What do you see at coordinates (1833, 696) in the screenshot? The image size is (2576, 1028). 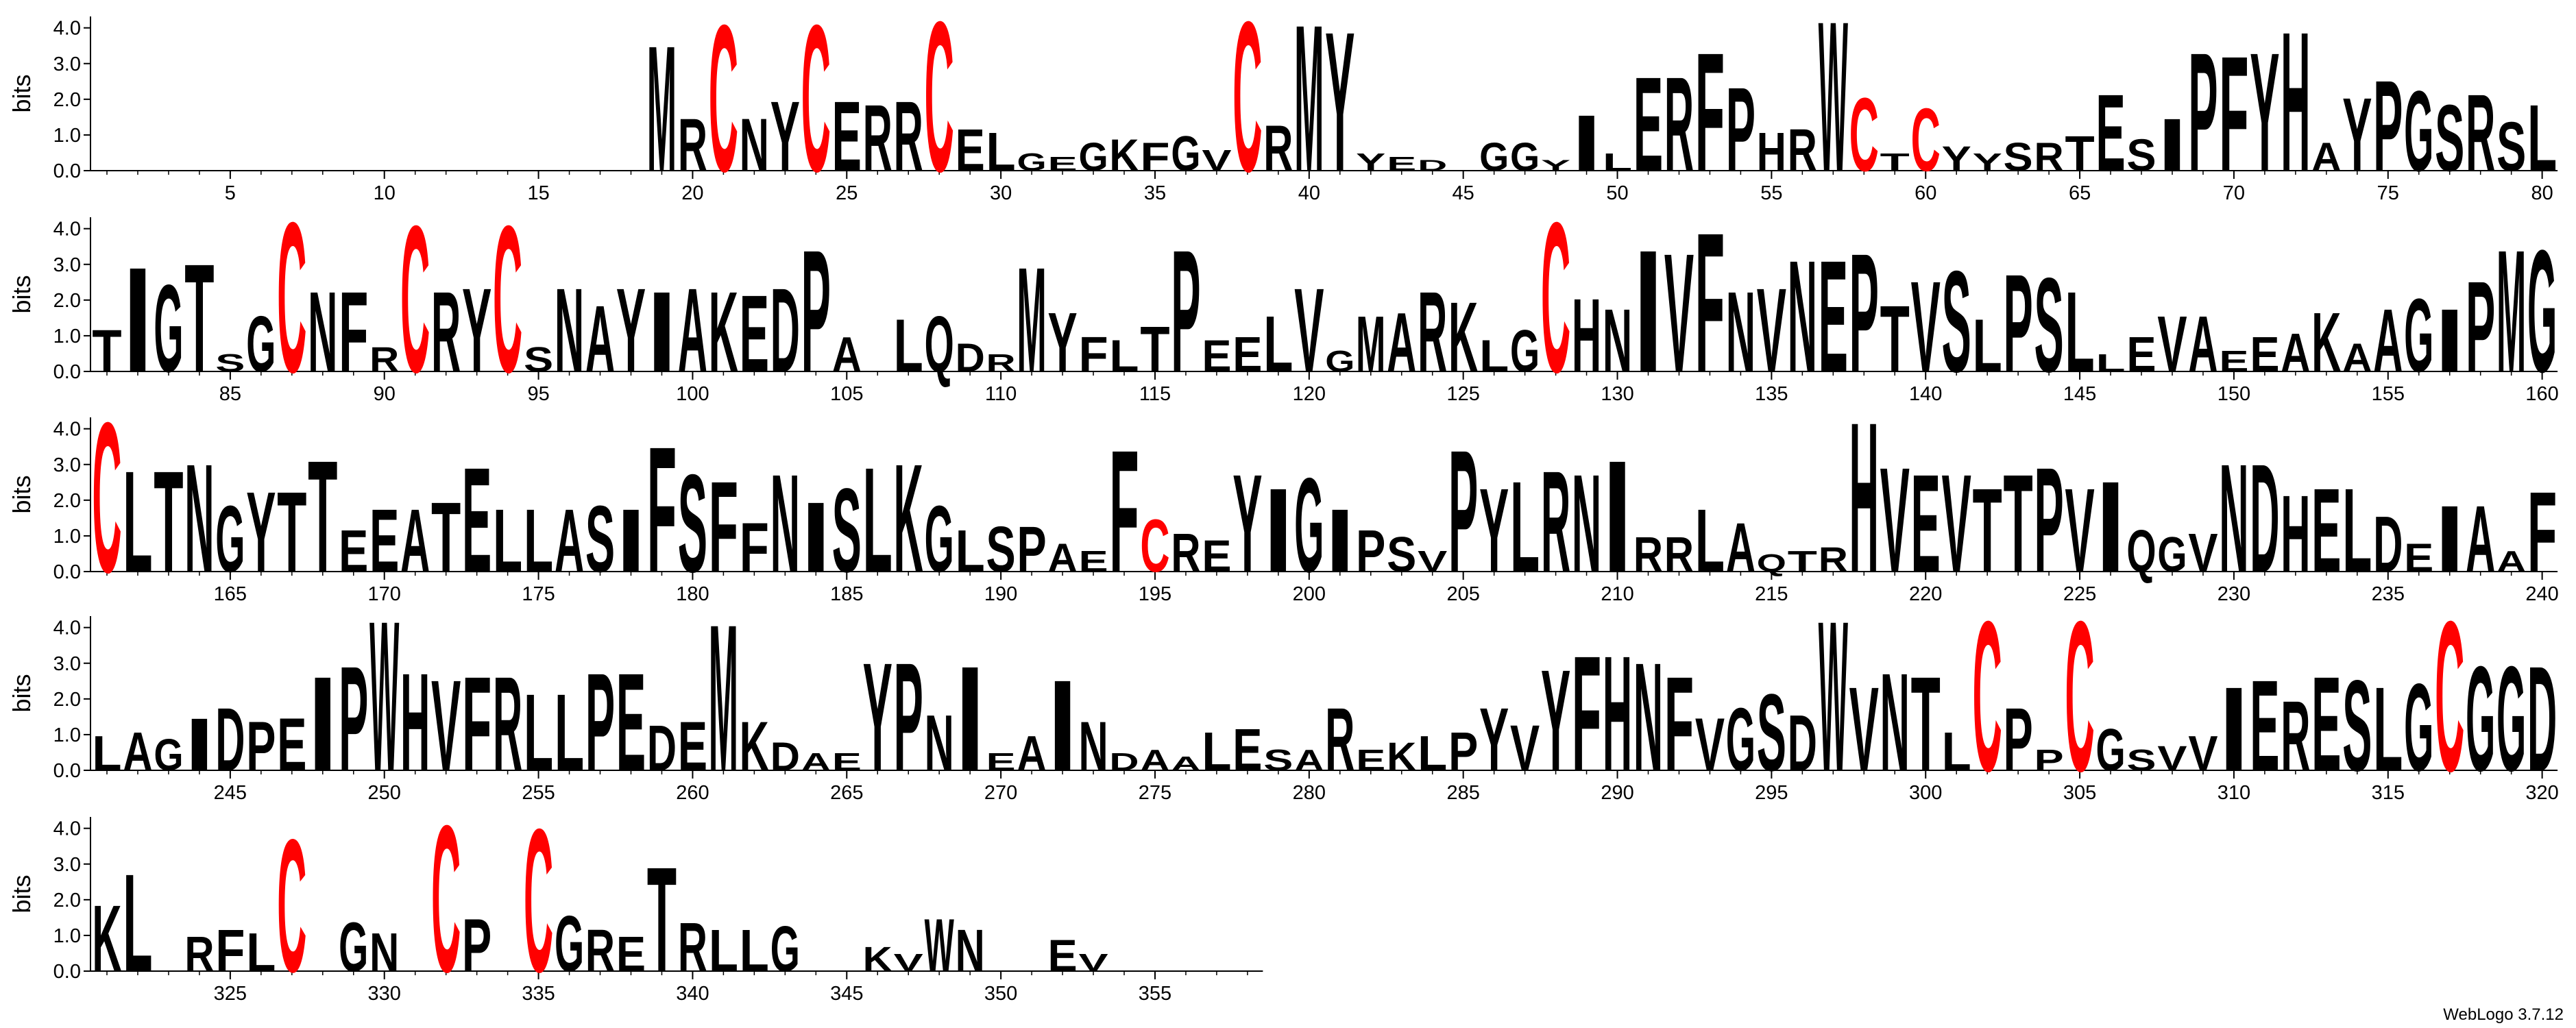 I see `logo-letter: W` at bounding box center [1833, 696].